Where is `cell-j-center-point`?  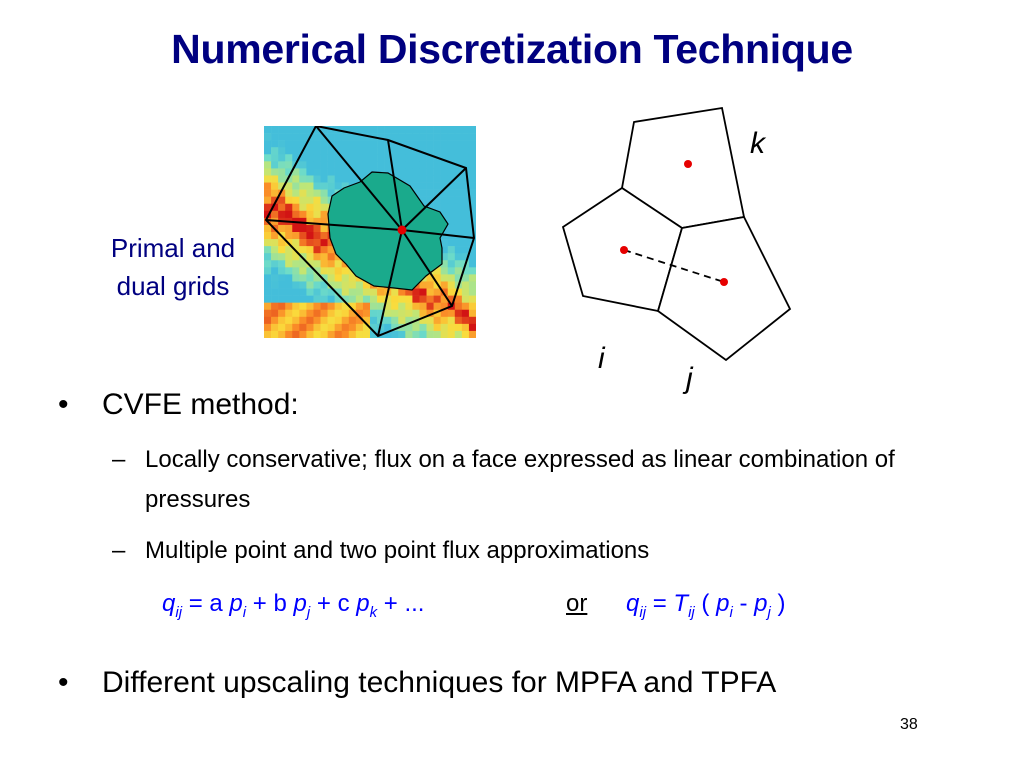
cell-j-center-point is located at coordinates (724, 282).